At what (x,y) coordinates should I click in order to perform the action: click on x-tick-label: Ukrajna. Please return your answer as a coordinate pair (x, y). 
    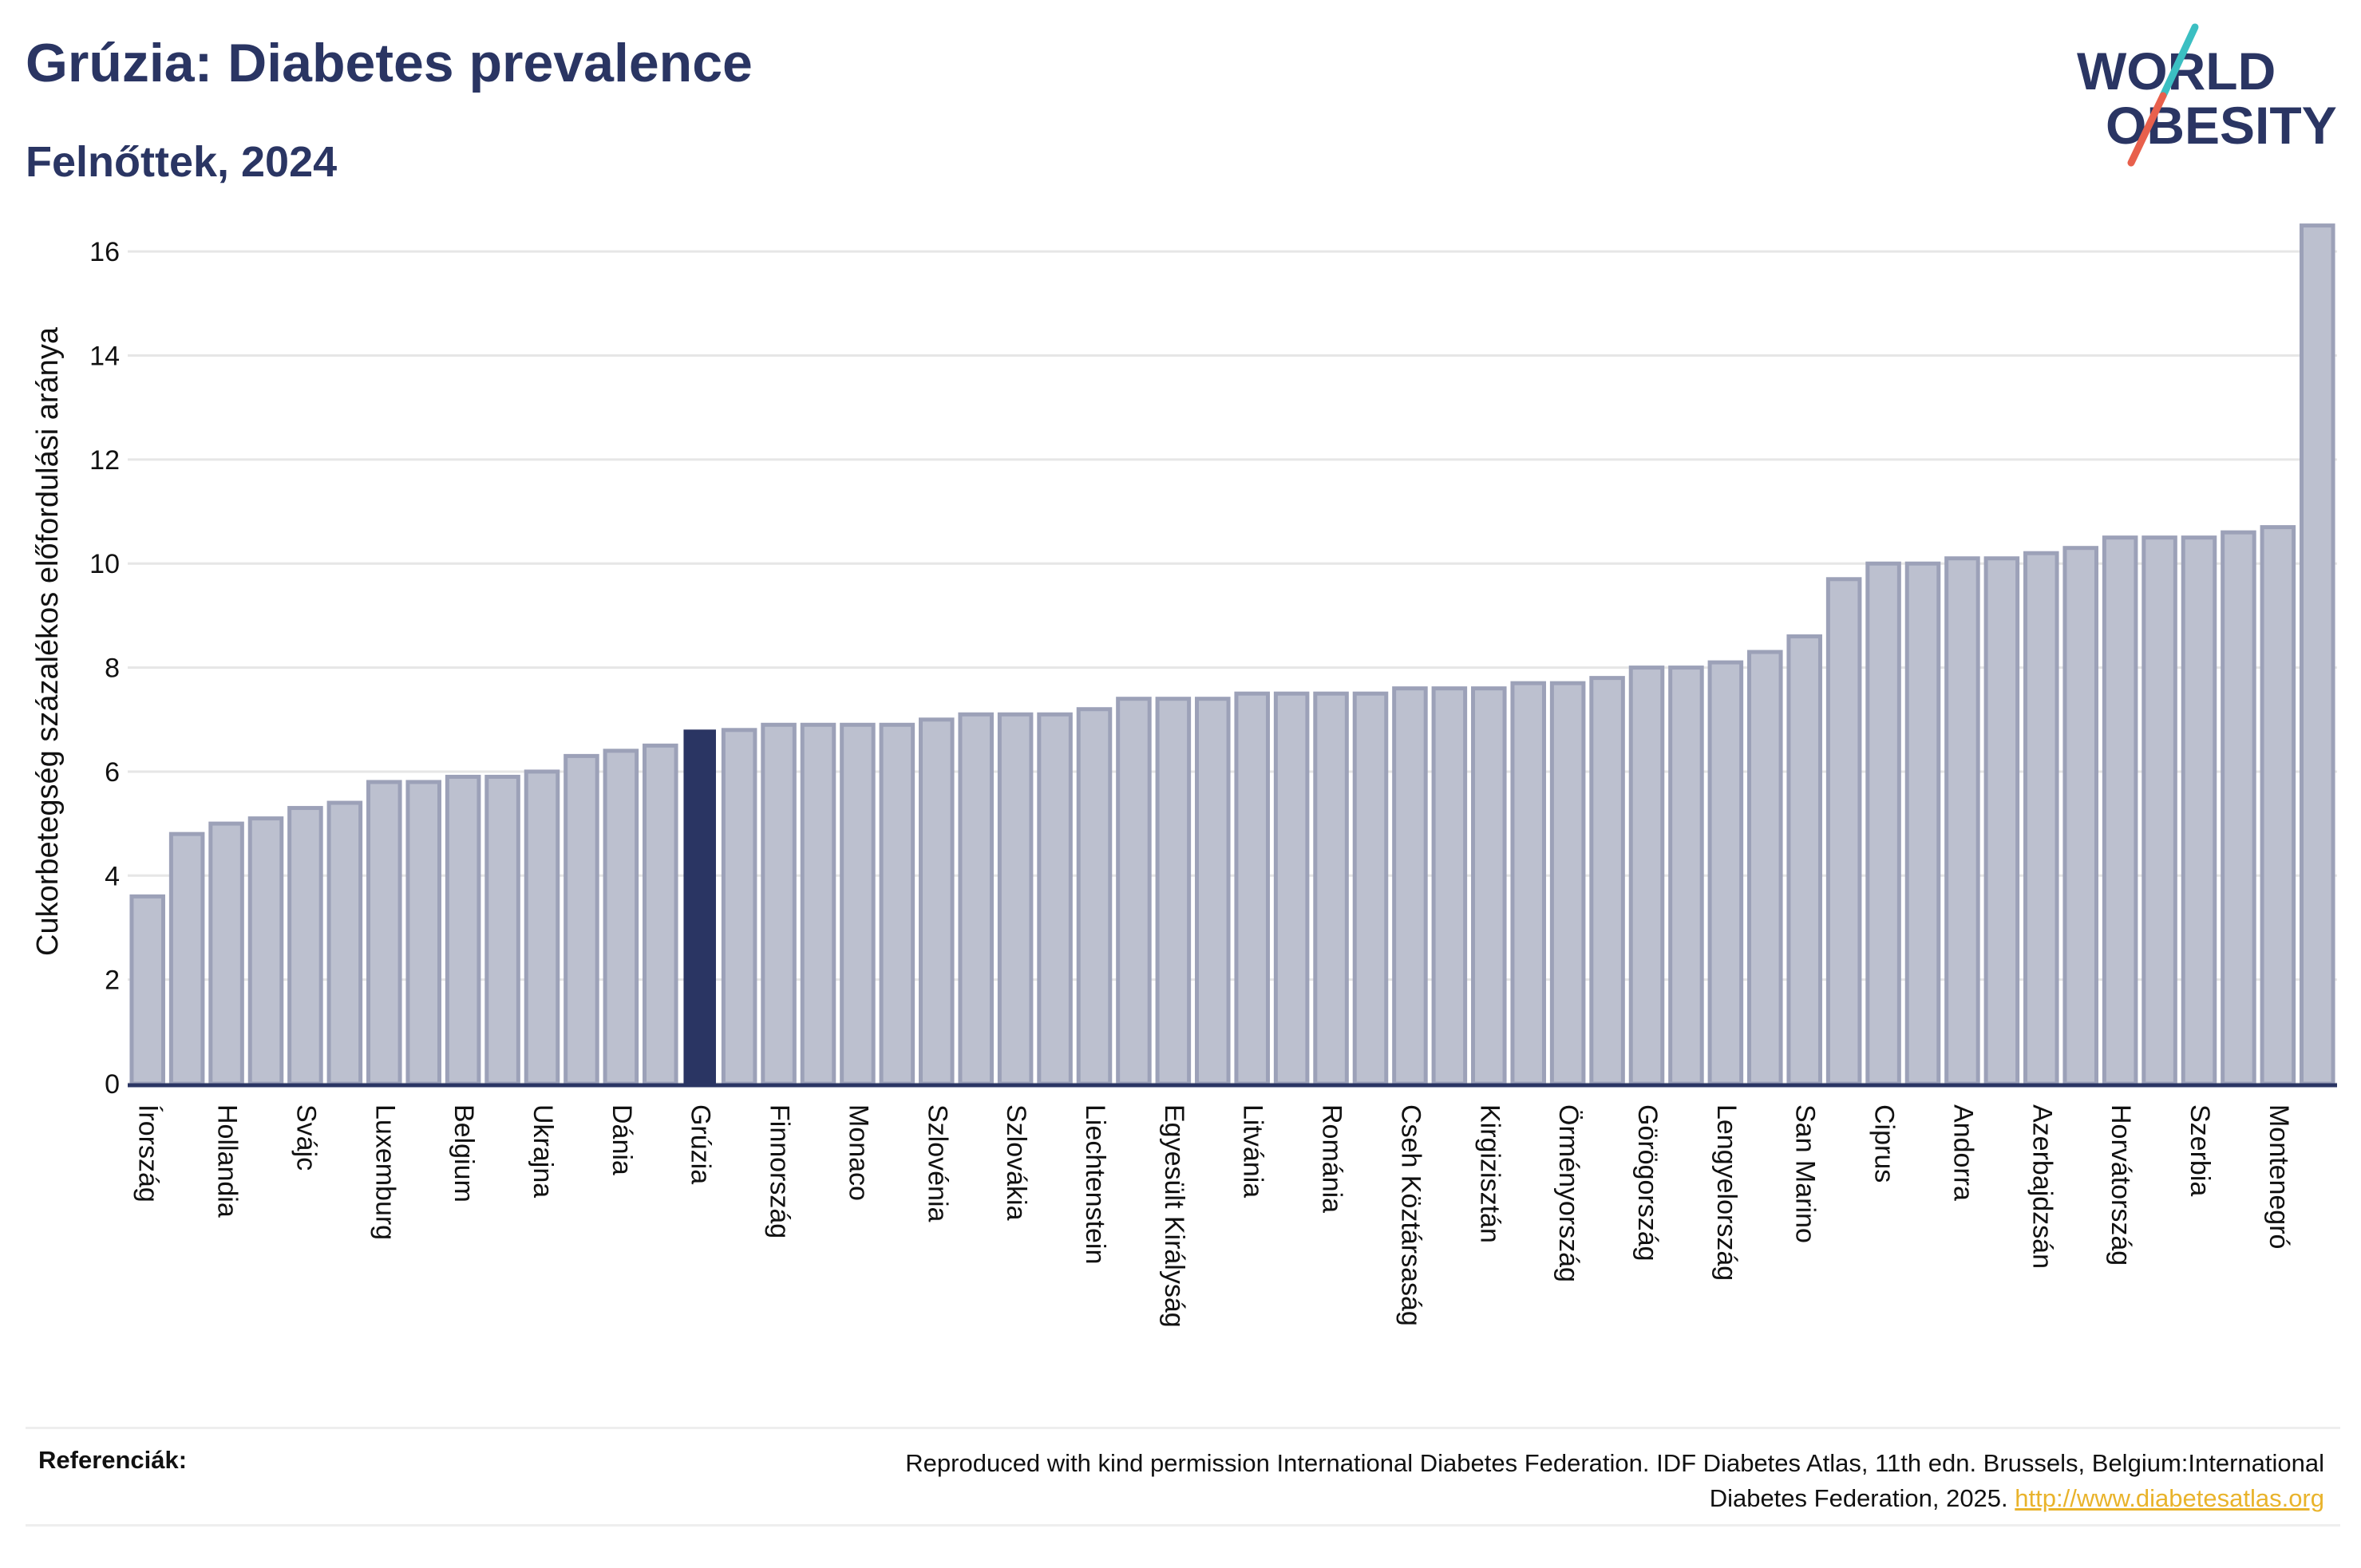
    Looking at the image, I should click on (543, 1151).